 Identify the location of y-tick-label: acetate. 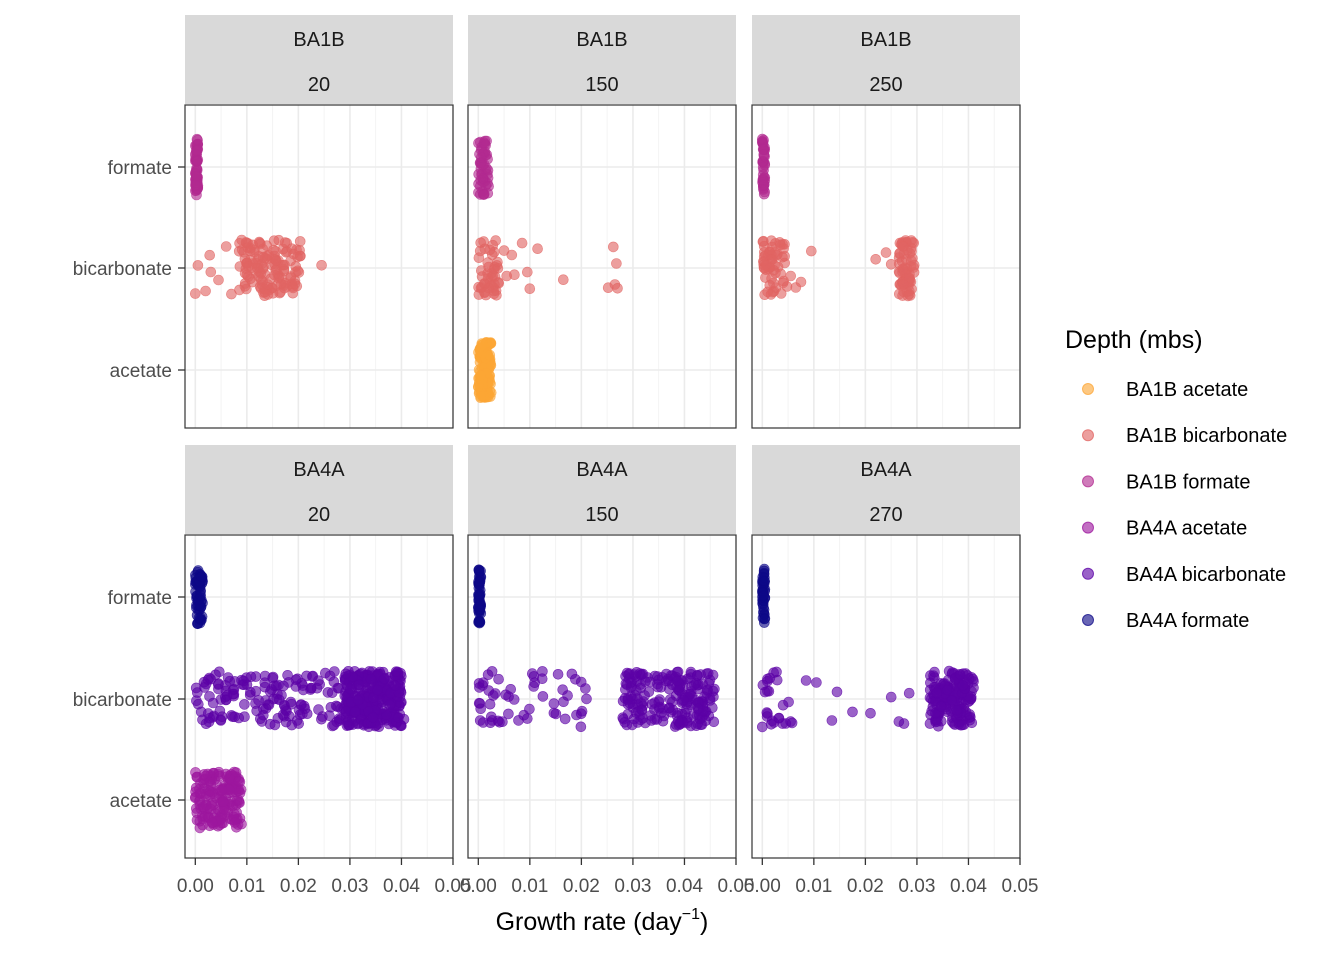
(141, 371).